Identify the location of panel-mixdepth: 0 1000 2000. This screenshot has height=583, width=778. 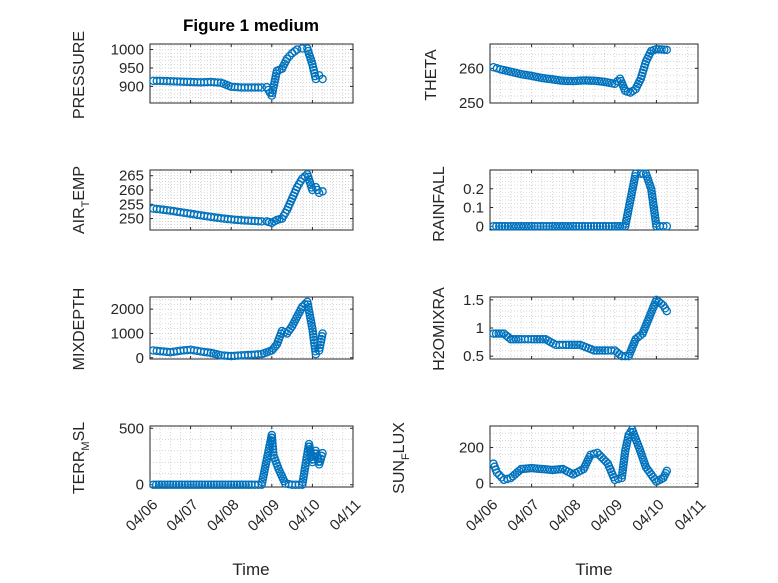
(232, 331).